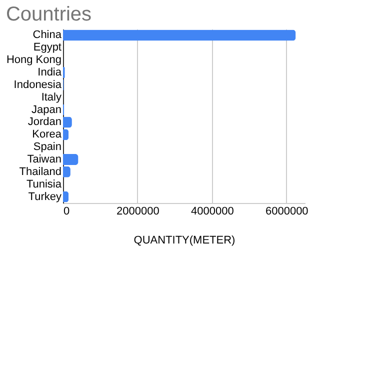  I want to click on y-tick-label: Tunisia, so click(44, 184).